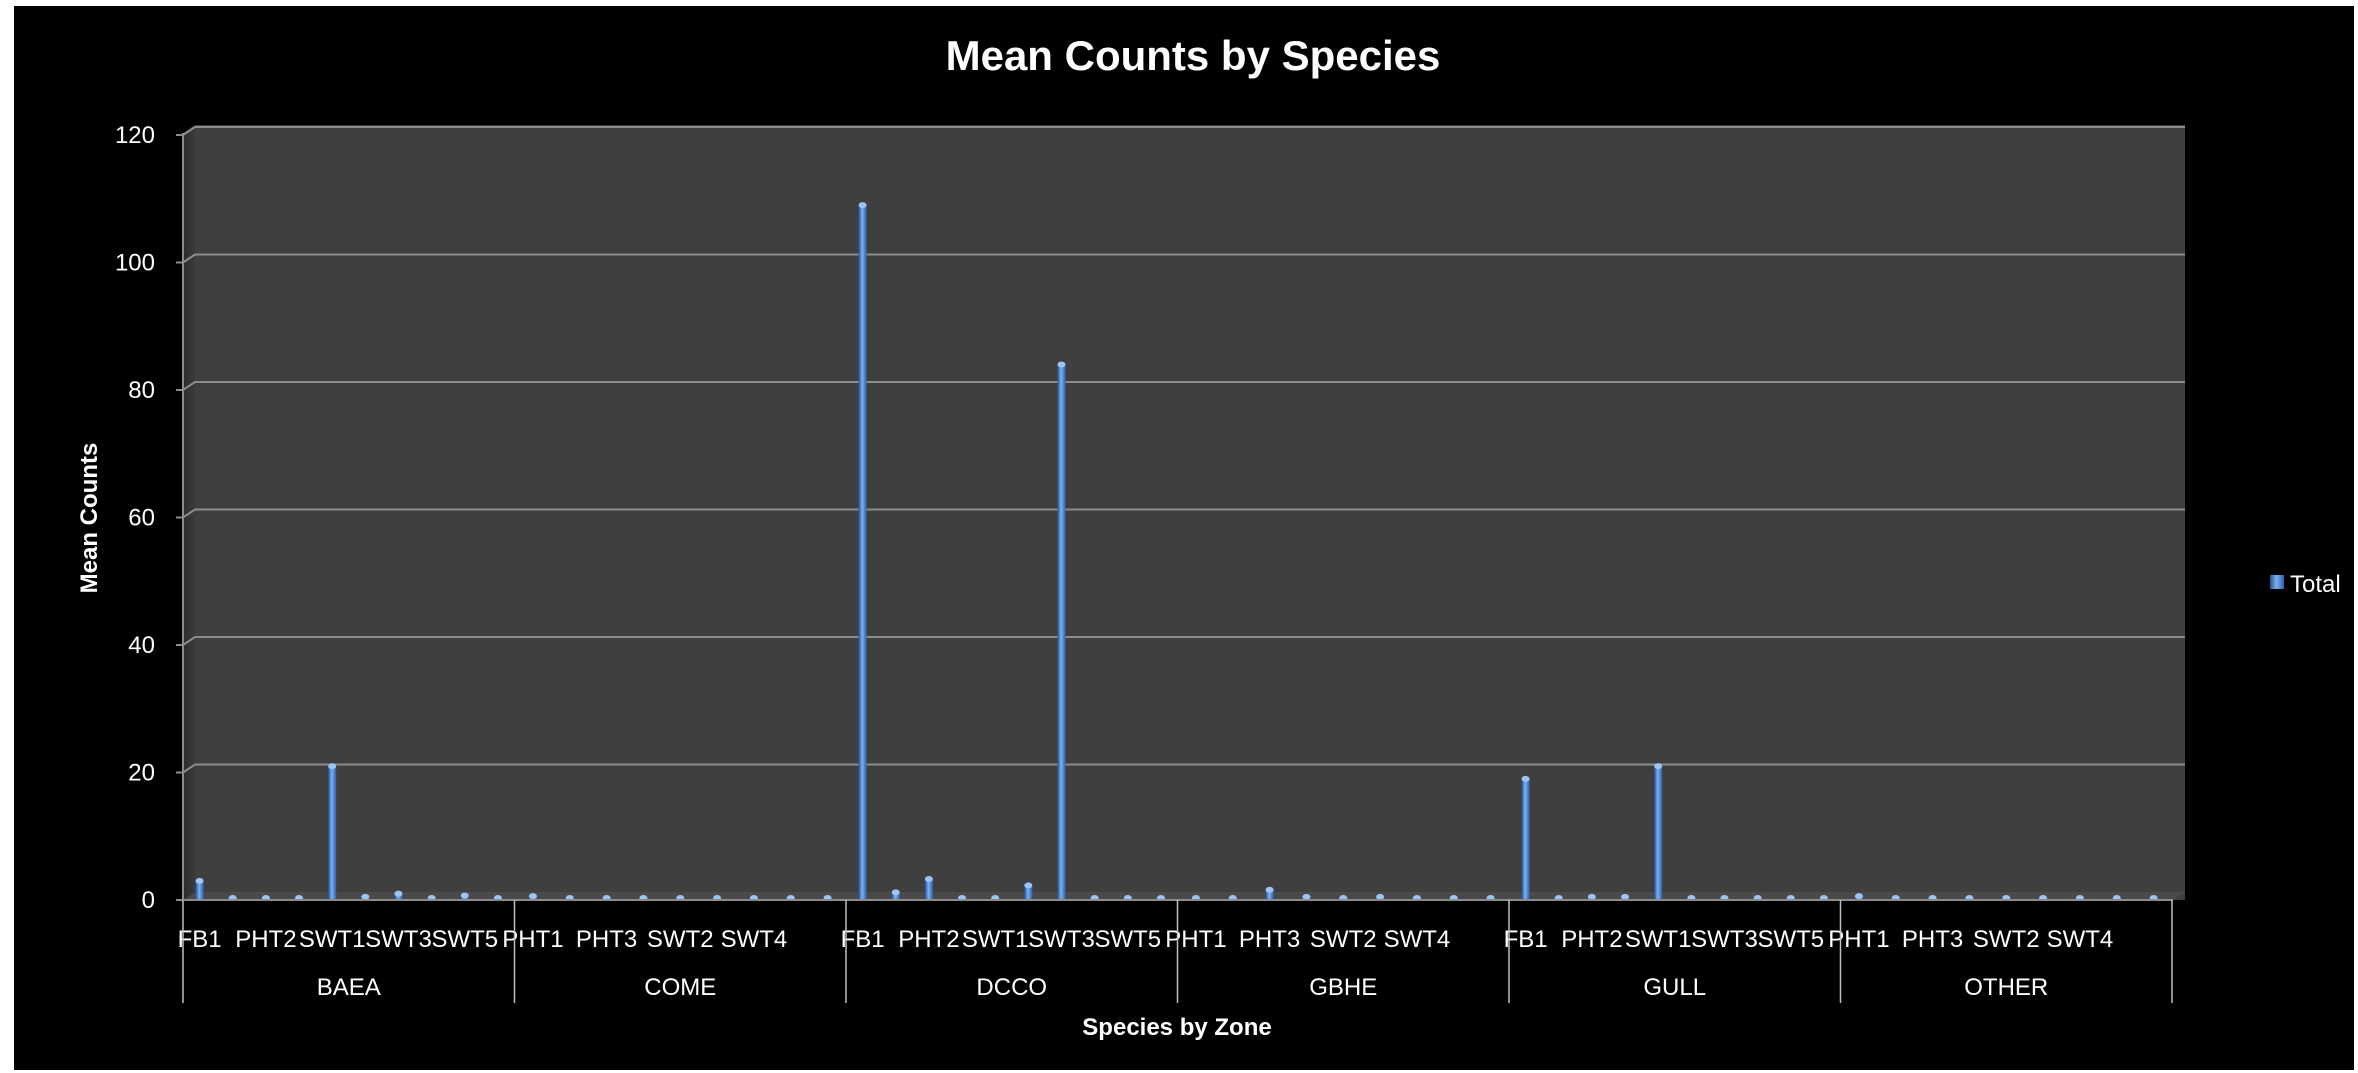  I want to click on x-group-label: GULL, so click(1674, 987).